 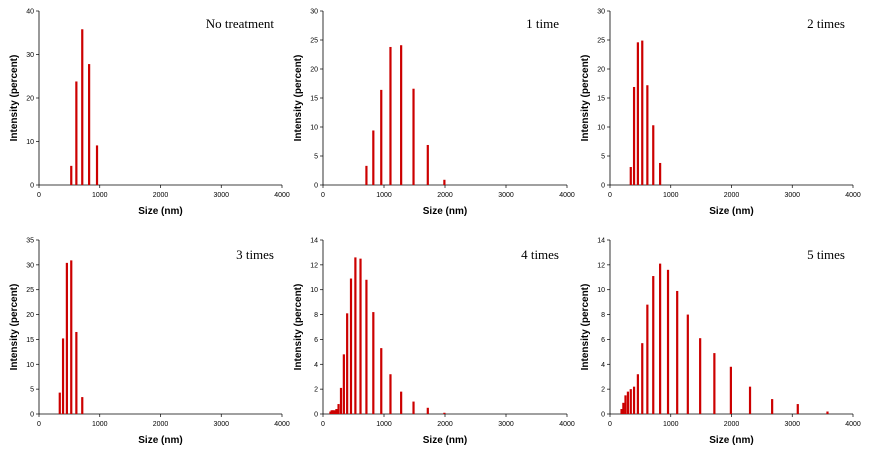 What do you see at coordinates (30, 290) in the screenshot?
I see `y-tick-label: 25` at bounding box center [30, 290].